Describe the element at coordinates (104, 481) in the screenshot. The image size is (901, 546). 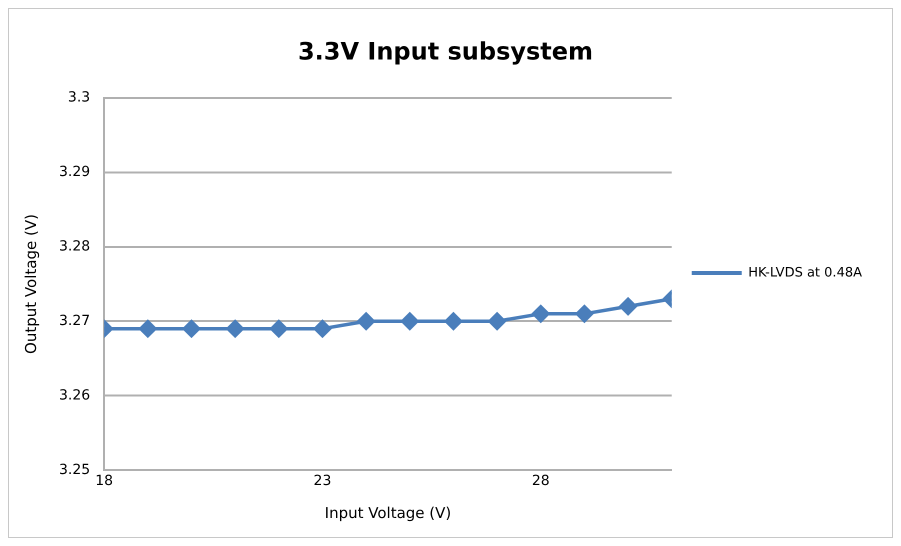
I see `x-tick-label: 18` at that location.